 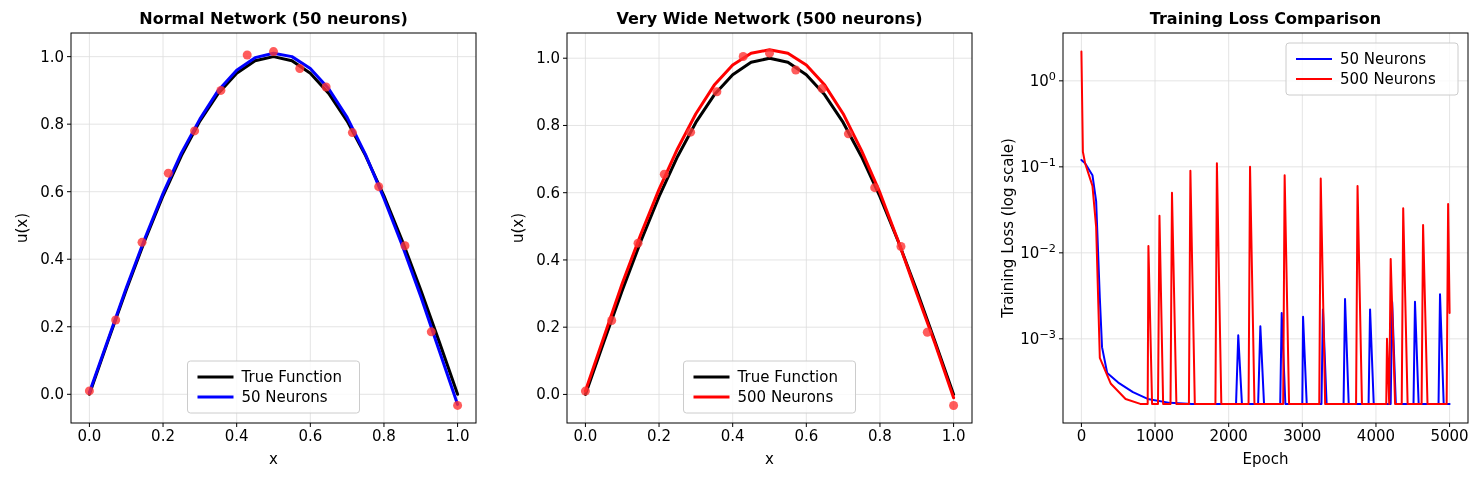 I want to click on chart-title: Normal Network (50 neurons), so click(x=273, y=18).